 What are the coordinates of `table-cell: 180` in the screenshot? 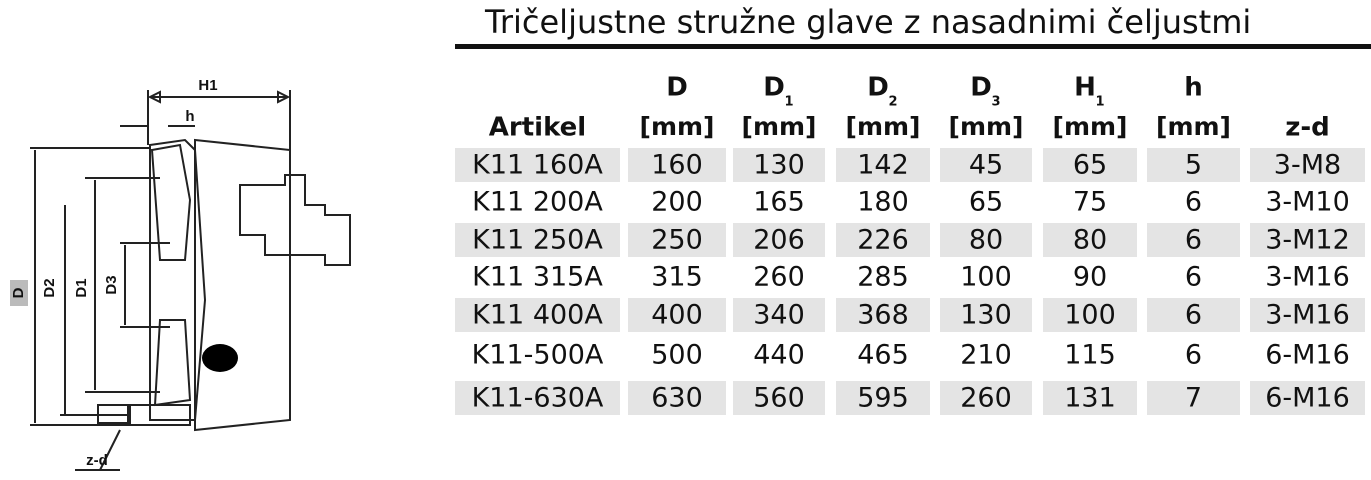 It's located at (883, 202).